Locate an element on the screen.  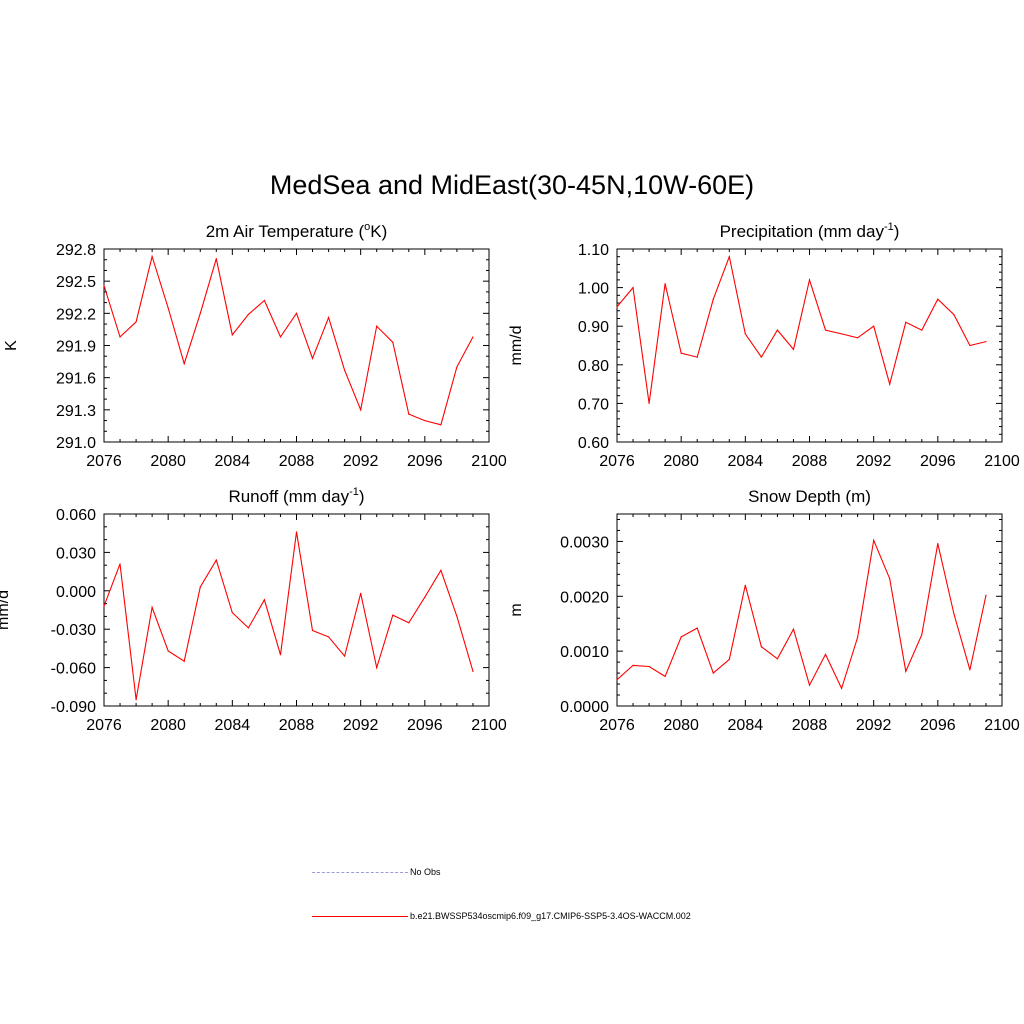
y-tick-label: 0.0010 is located at coordinates (584, 652).